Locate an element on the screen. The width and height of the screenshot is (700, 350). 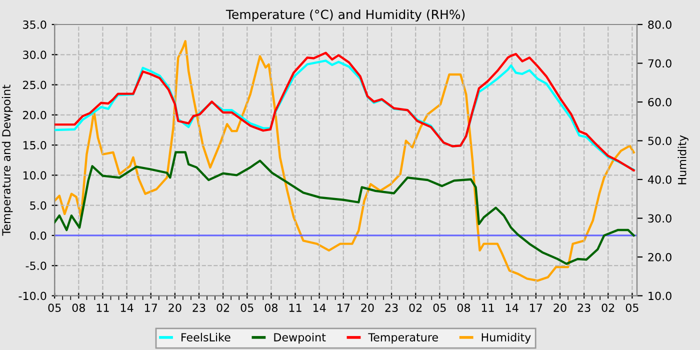
y2-axis-title: Humidity is located at coordinates (683, 159).